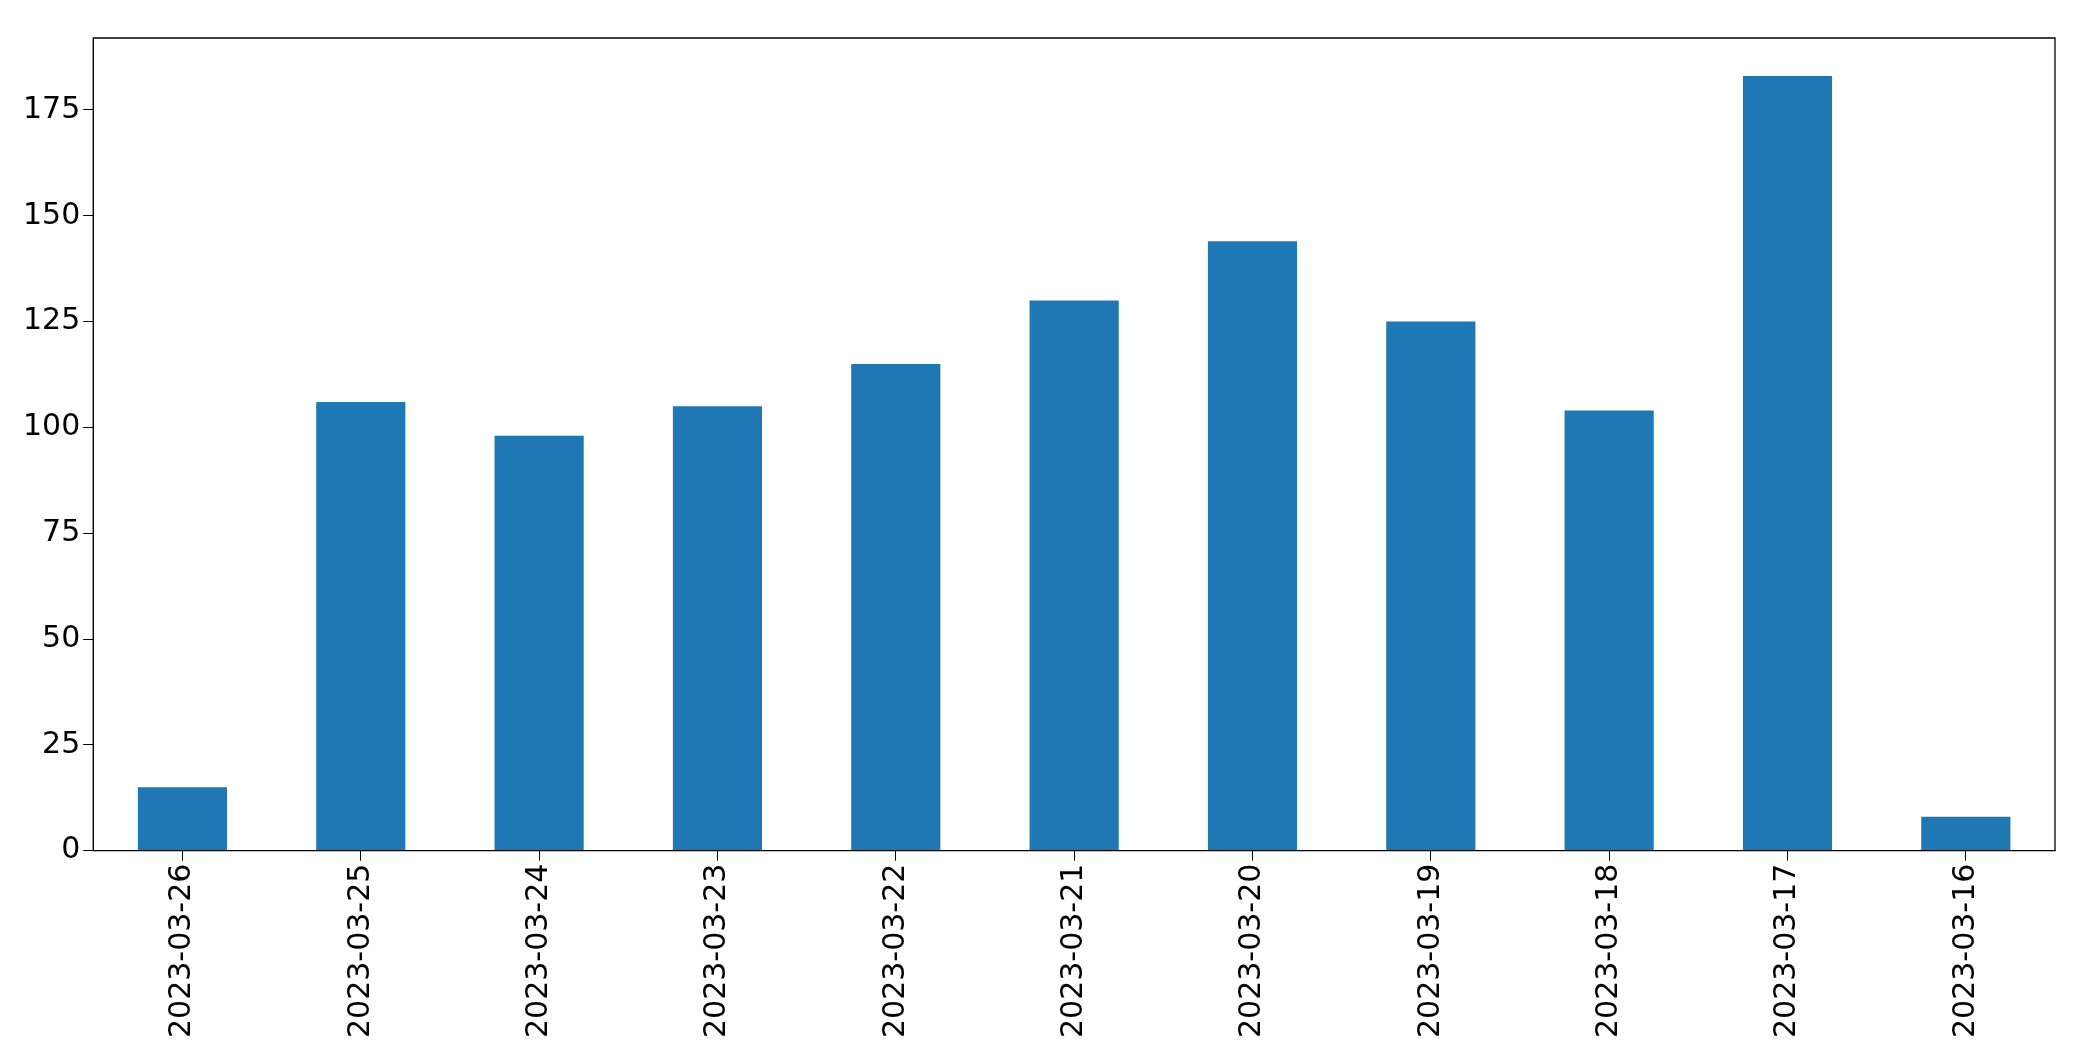  Describe the element at coordinates (1785, 951) in the screenshot. I see `x-tick-label: 2023-03-17` at that location.